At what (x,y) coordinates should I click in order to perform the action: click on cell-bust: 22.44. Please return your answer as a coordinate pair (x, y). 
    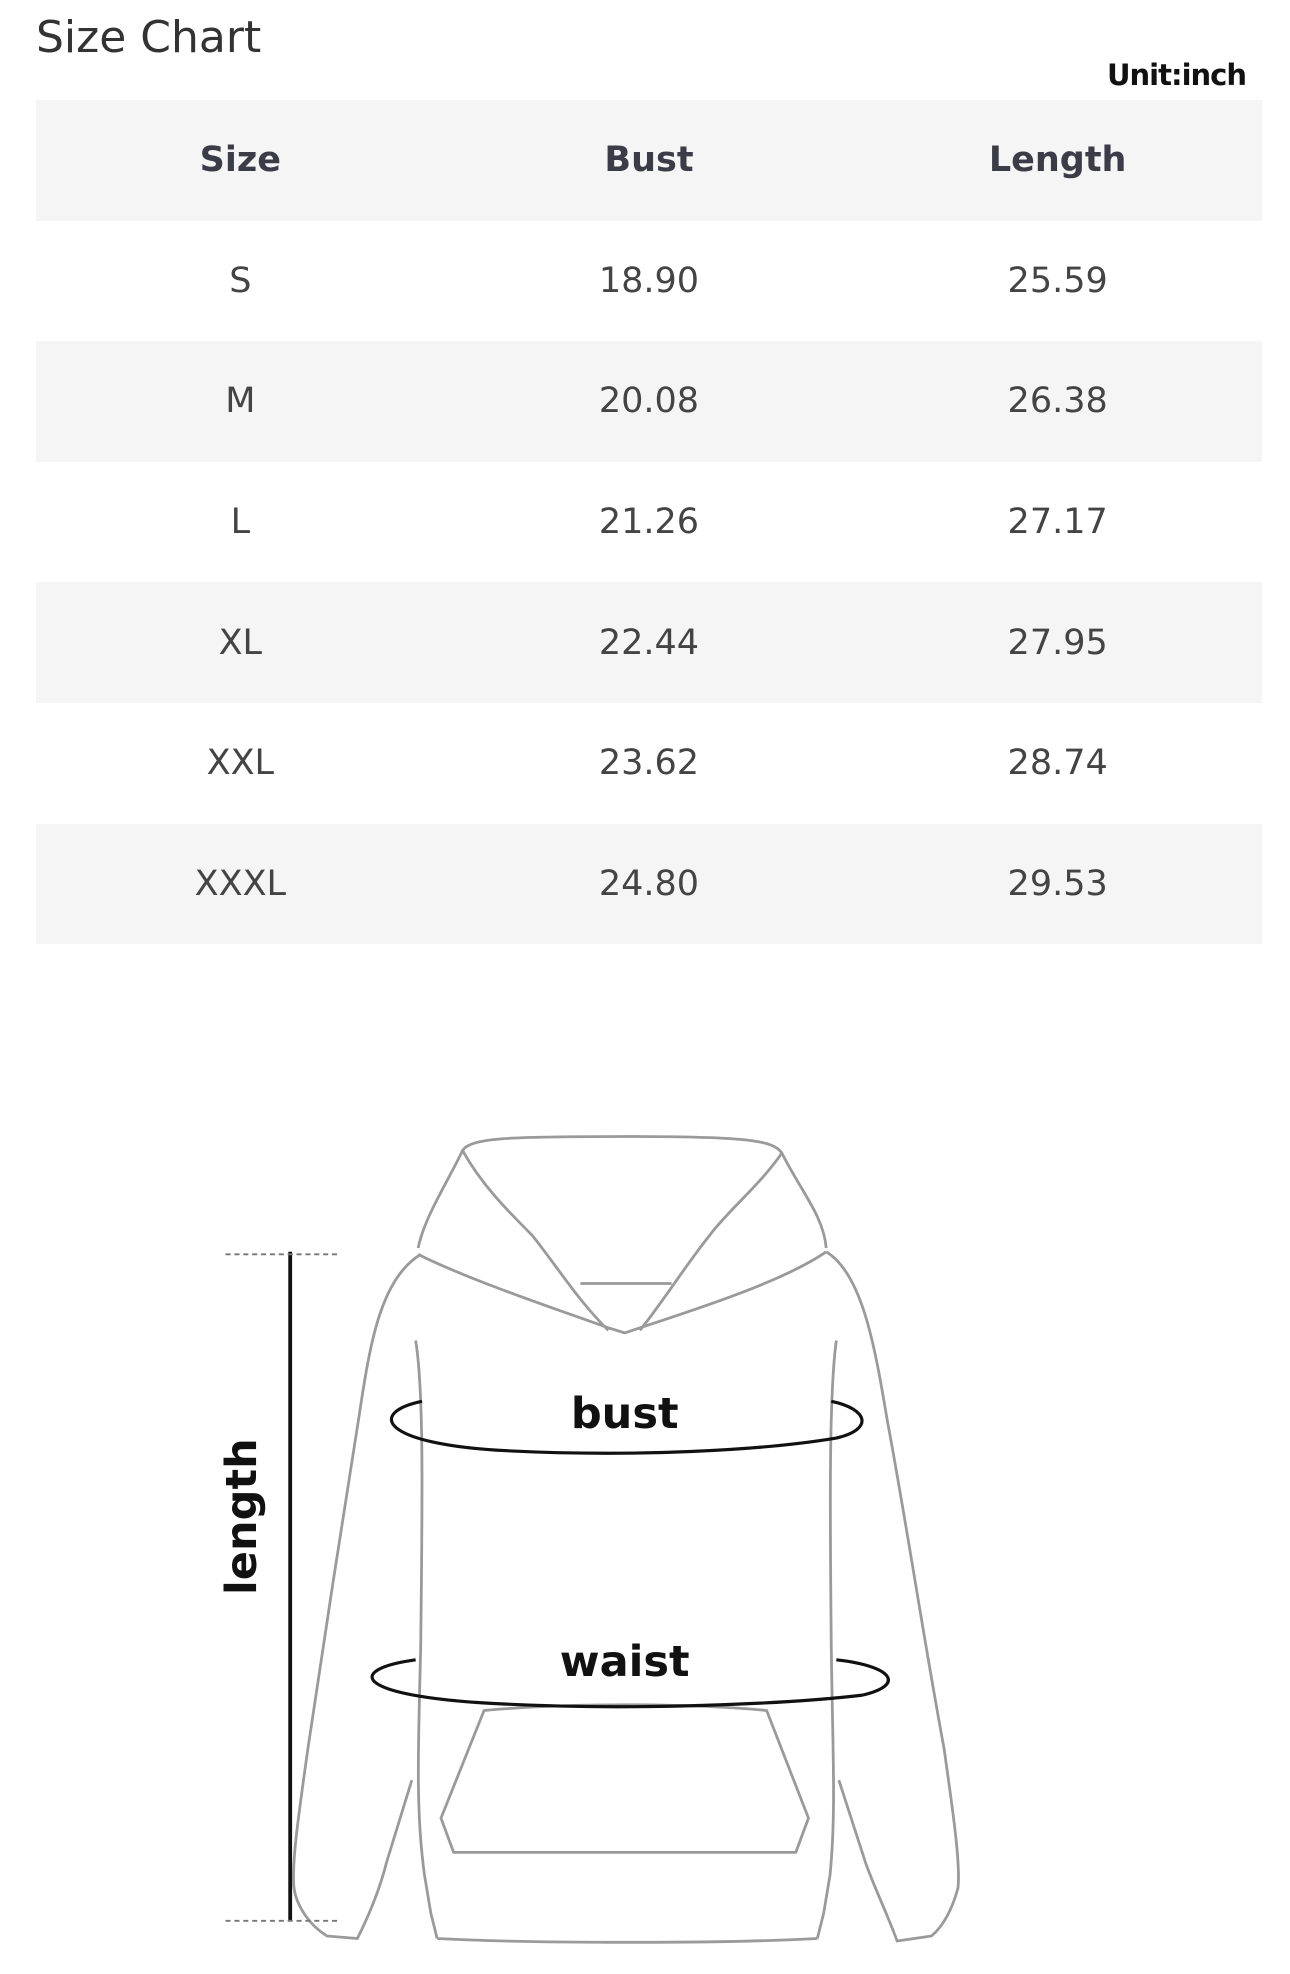
    Looking at the image, I should click on (649, 642).